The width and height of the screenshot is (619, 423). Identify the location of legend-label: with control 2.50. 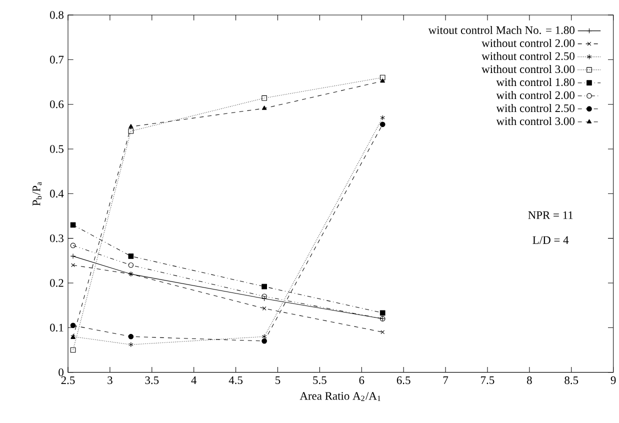
(535, 108).